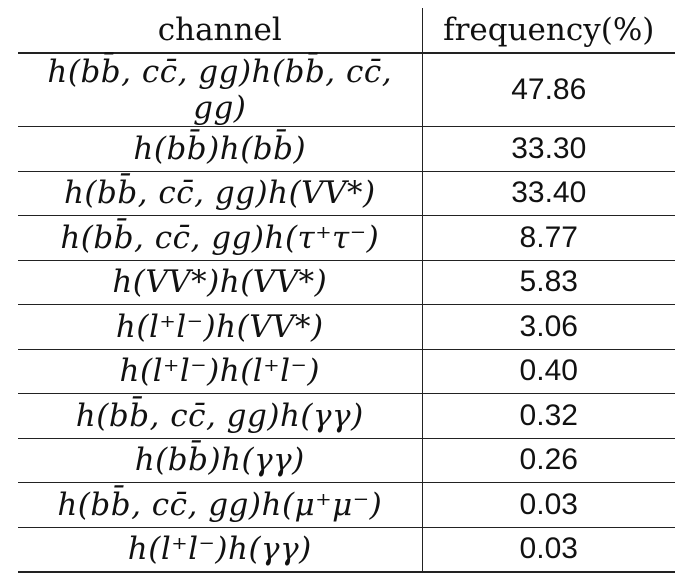 Image resolution: width=693 pixels, height=573 pixels. I want to click on cell-frequency: 0.26, so click(548, 460).